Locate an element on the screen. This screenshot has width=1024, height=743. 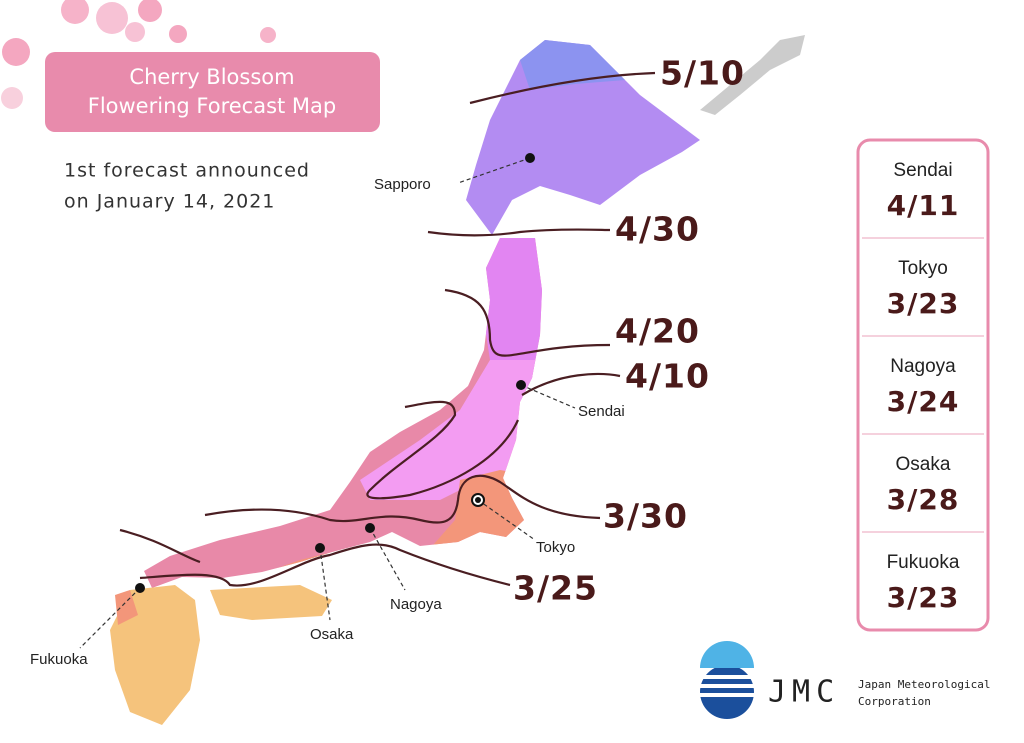
isoline-label: 3/25 is located at coordinates (555, 588).